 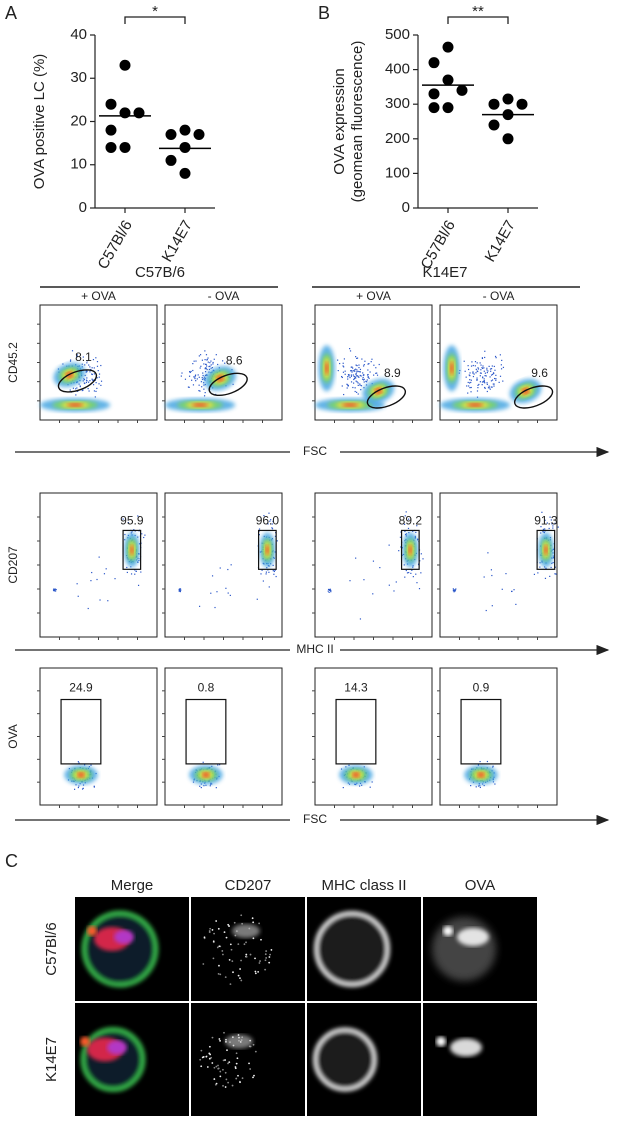 I want to click on x-axis-label: FSC, so click(x=315, y=451).